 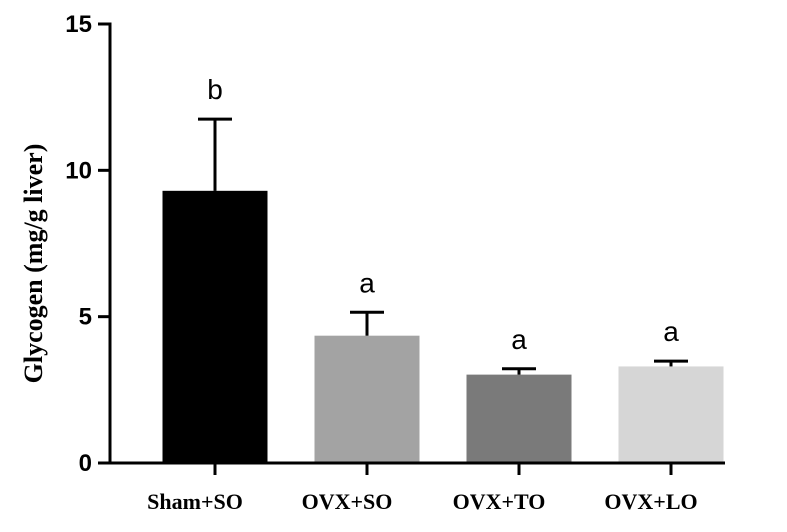 What do you see at coordinates (85, 317) in the screenshot?
I see `y-tick-label: 5` at bounding box center [85, 317].